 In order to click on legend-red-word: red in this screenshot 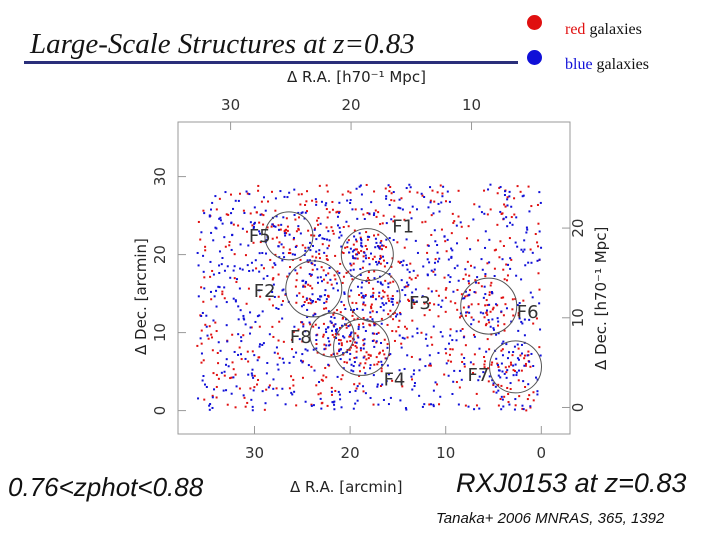, I will do `click(575, 29)`.